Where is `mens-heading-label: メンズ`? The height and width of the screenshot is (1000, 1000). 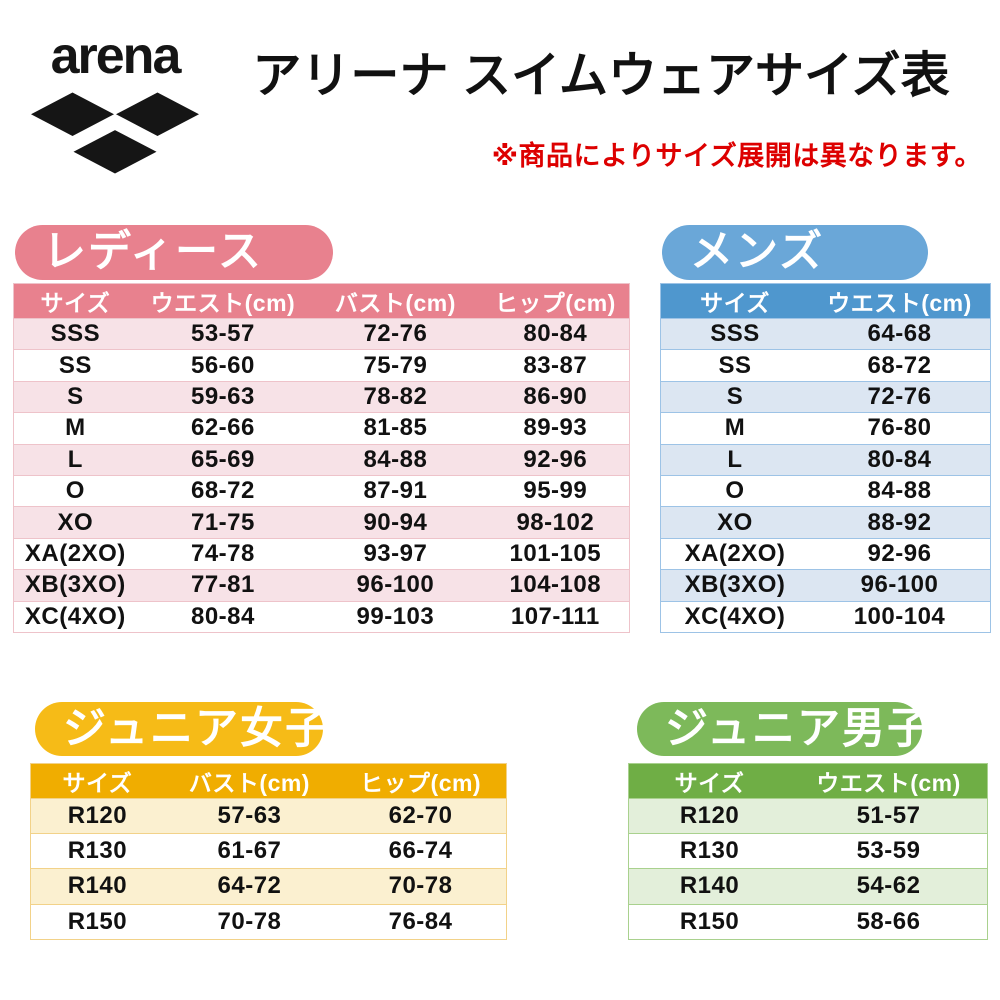
mens-heading-label: メンズ is located at coordinates (757, 252).